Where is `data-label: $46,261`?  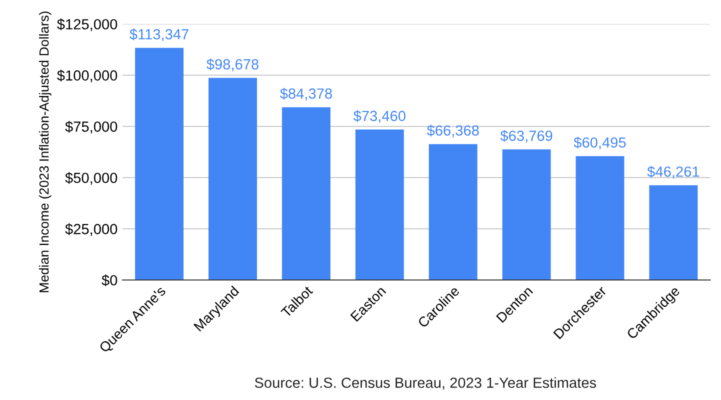 data-label: $46,261 is located at coordinates (673, 172).